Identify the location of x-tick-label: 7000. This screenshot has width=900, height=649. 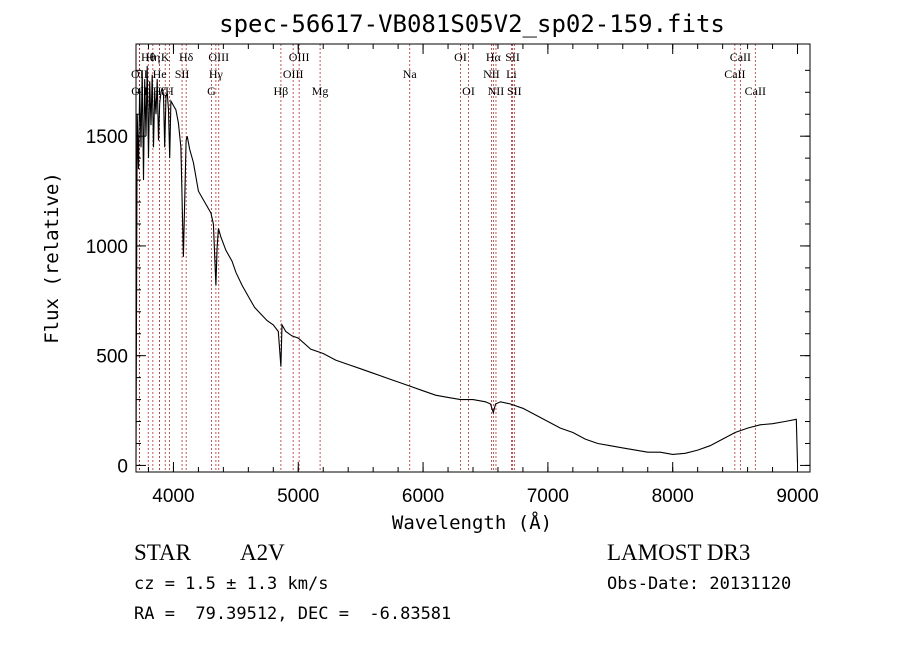
(548, 496).